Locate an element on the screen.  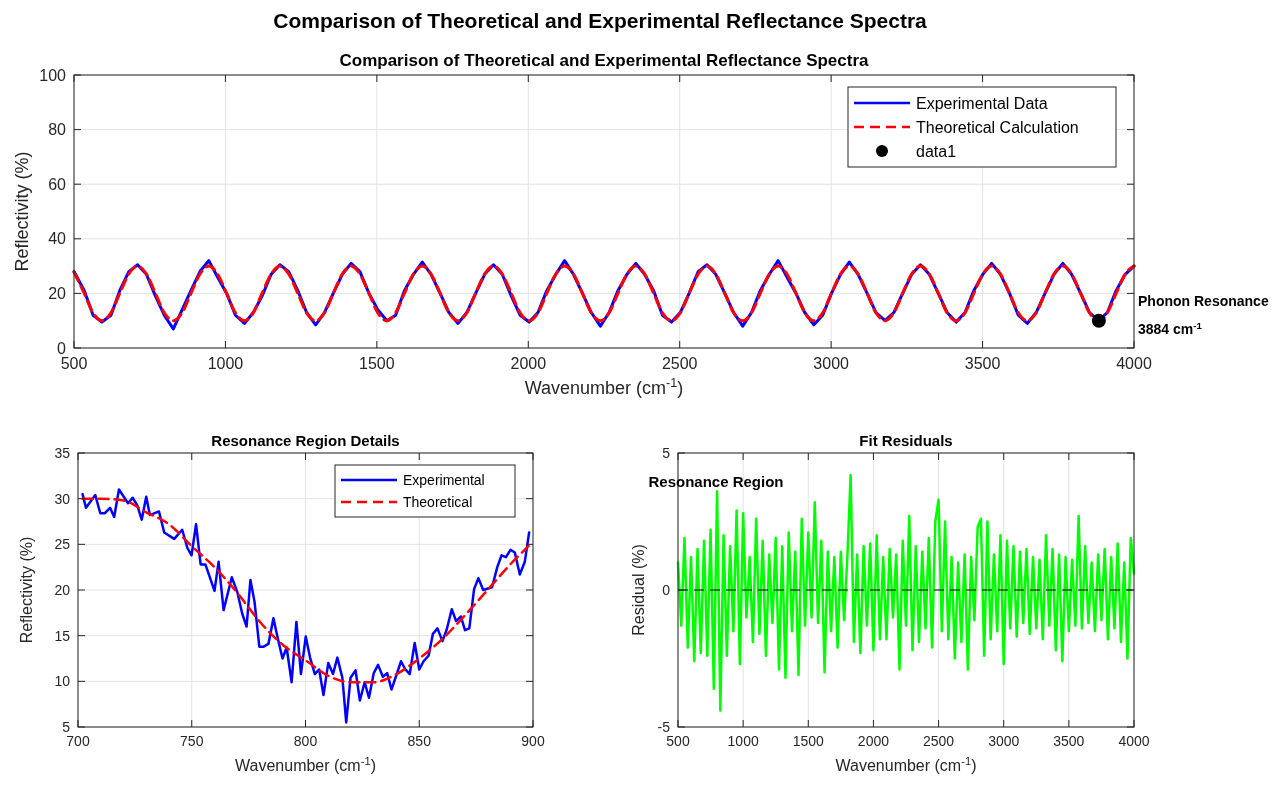
y-tick-label: 60 is located at coordinates (57, 184).